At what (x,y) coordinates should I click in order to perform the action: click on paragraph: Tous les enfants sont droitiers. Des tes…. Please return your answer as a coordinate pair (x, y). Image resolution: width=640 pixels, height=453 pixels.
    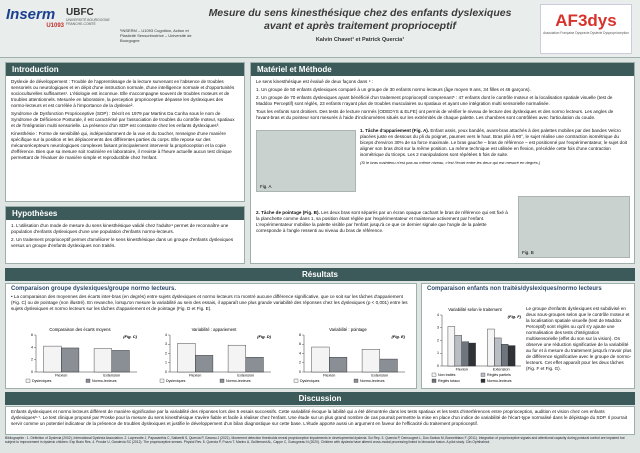
    Looking at the image, I should click on (435, 114).